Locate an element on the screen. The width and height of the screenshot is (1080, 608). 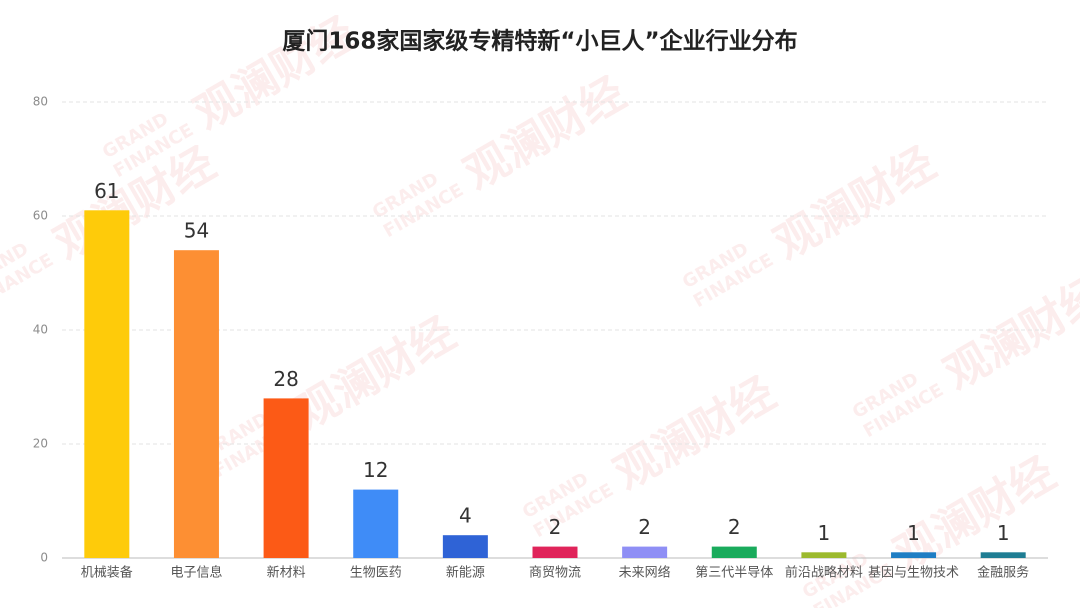
x-tick-label: 生物医药 is located at coordinates (376, 573).